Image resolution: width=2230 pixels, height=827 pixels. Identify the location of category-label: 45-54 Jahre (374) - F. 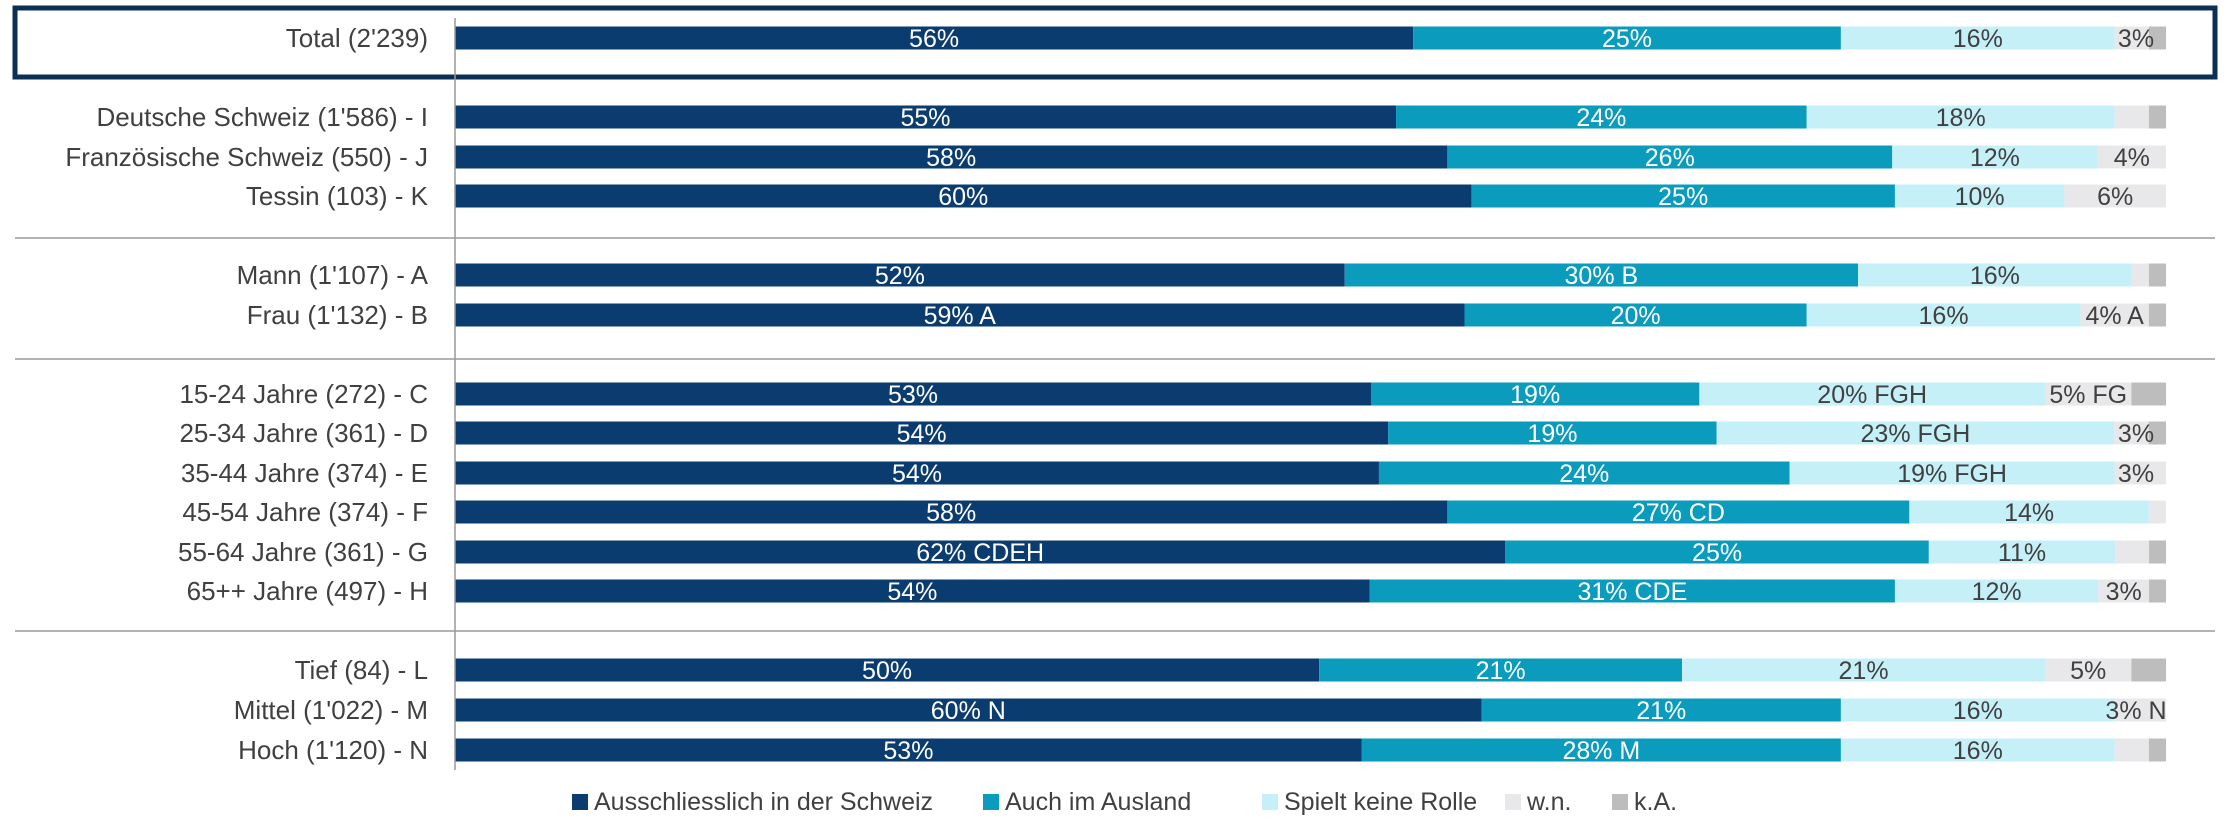
(305, 512).